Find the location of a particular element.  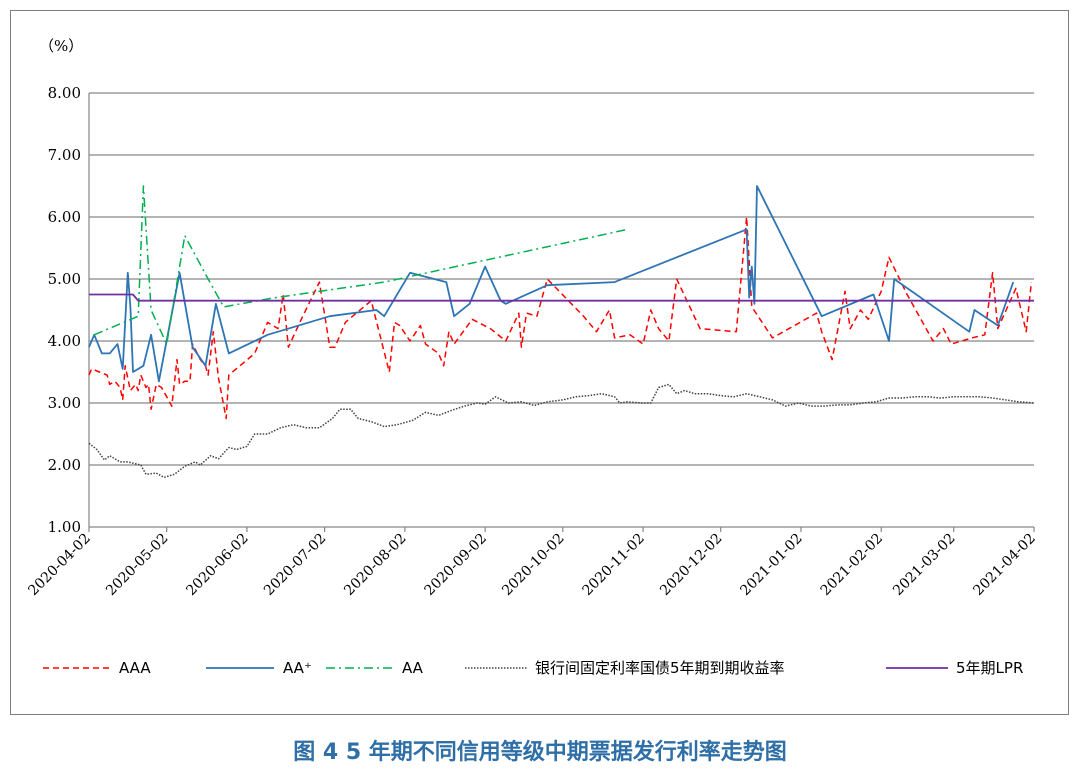

y-unit-label: （%） is located at coordinates (61, 46).